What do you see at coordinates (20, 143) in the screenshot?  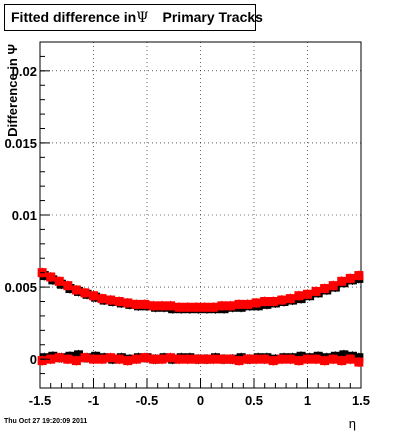 I see `y-tick-label: 0.015` at bounding box center [20, 143].